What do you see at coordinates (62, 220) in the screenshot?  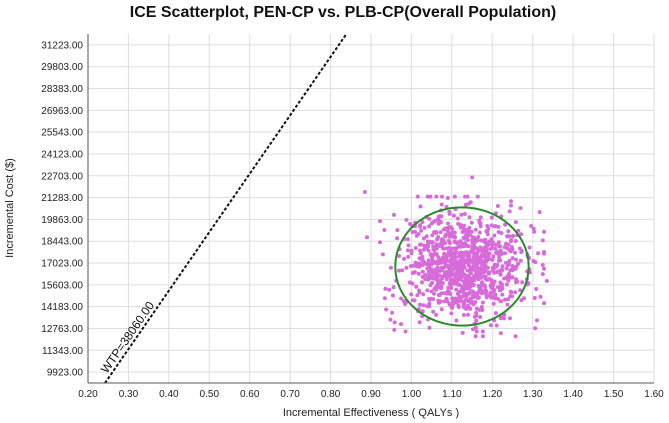 I see `y-tick-label: 19863.00` at bounding box center [62, 220].